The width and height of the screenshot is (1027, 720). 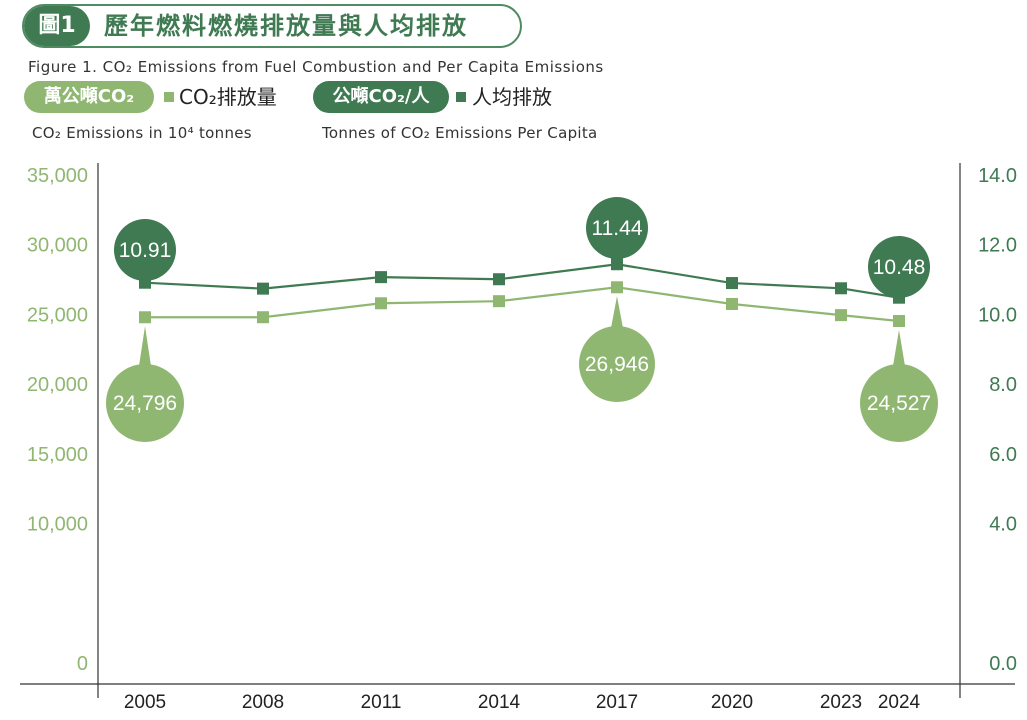 What do you see at coordinates (522, 281) in the screenshot?
I see `per-capita-line` at bounding box center [522, 281].